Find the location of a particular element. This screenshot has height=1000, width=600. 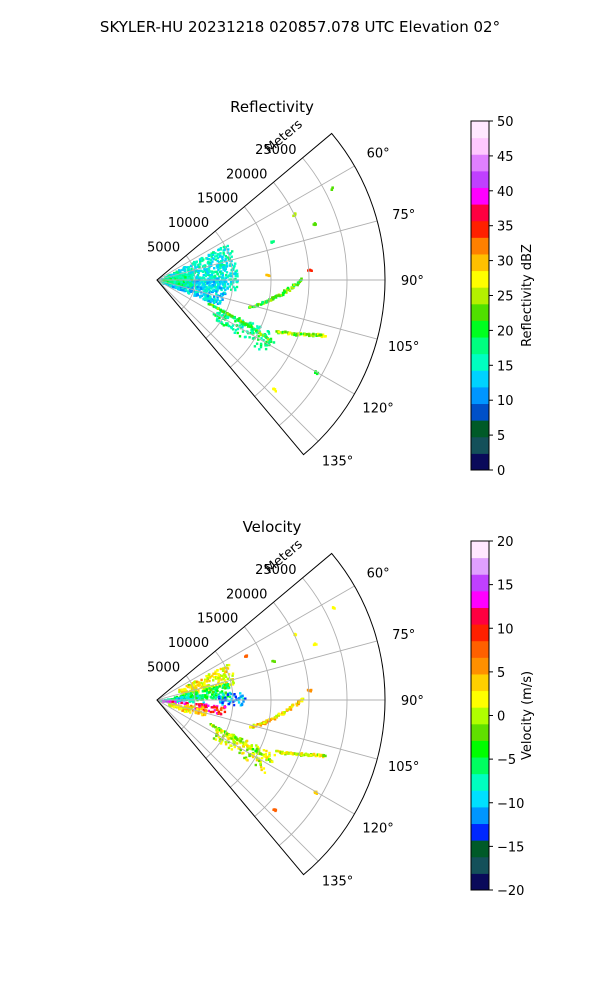

theta-tick-label: 135° is located at coordinates (337, 882).